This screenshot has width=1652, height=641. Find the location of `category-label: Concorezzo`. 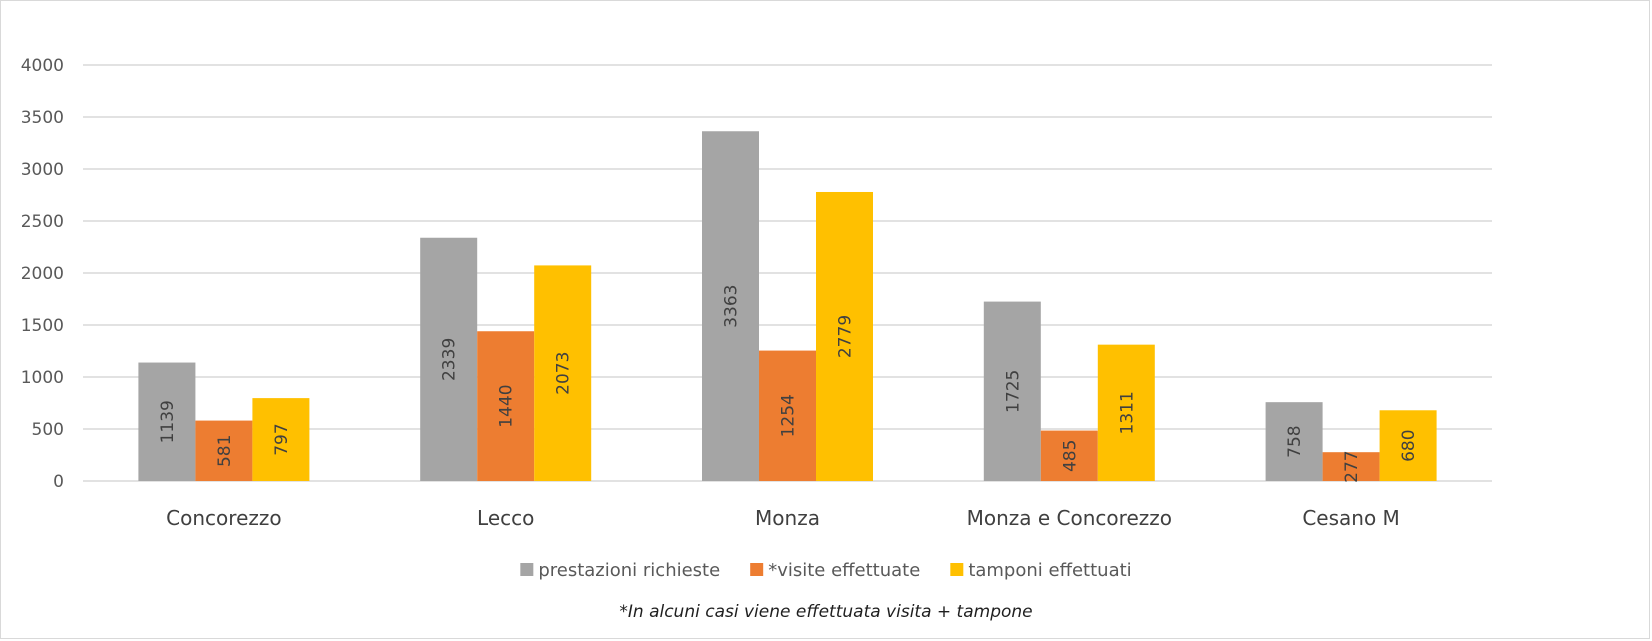

category-label: Concorezzo is located at coordinates (223, 518).